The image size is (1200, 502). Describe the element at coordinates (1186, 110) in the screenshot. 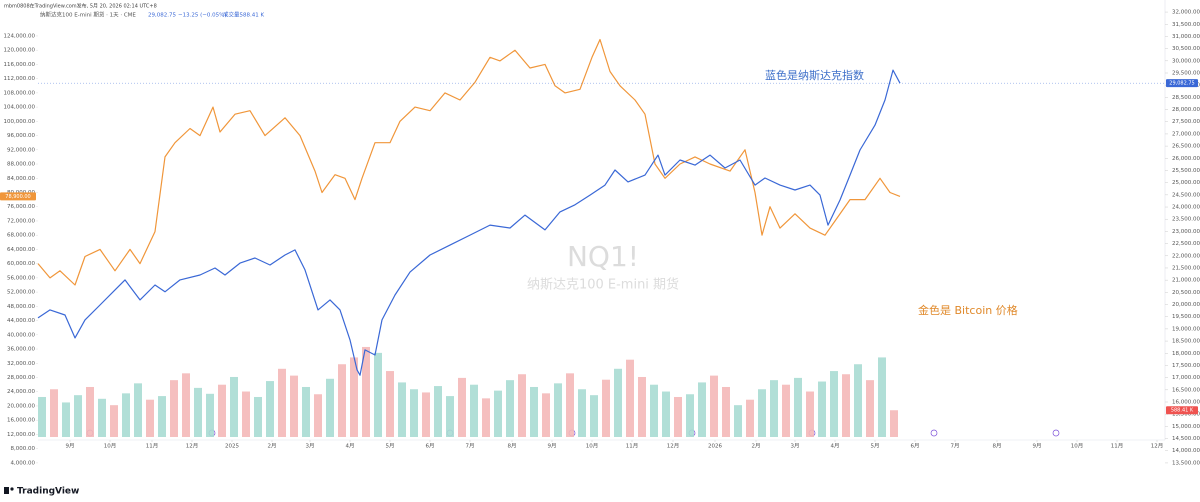

I see `y2-tick-label: 28,000.00` at that location.